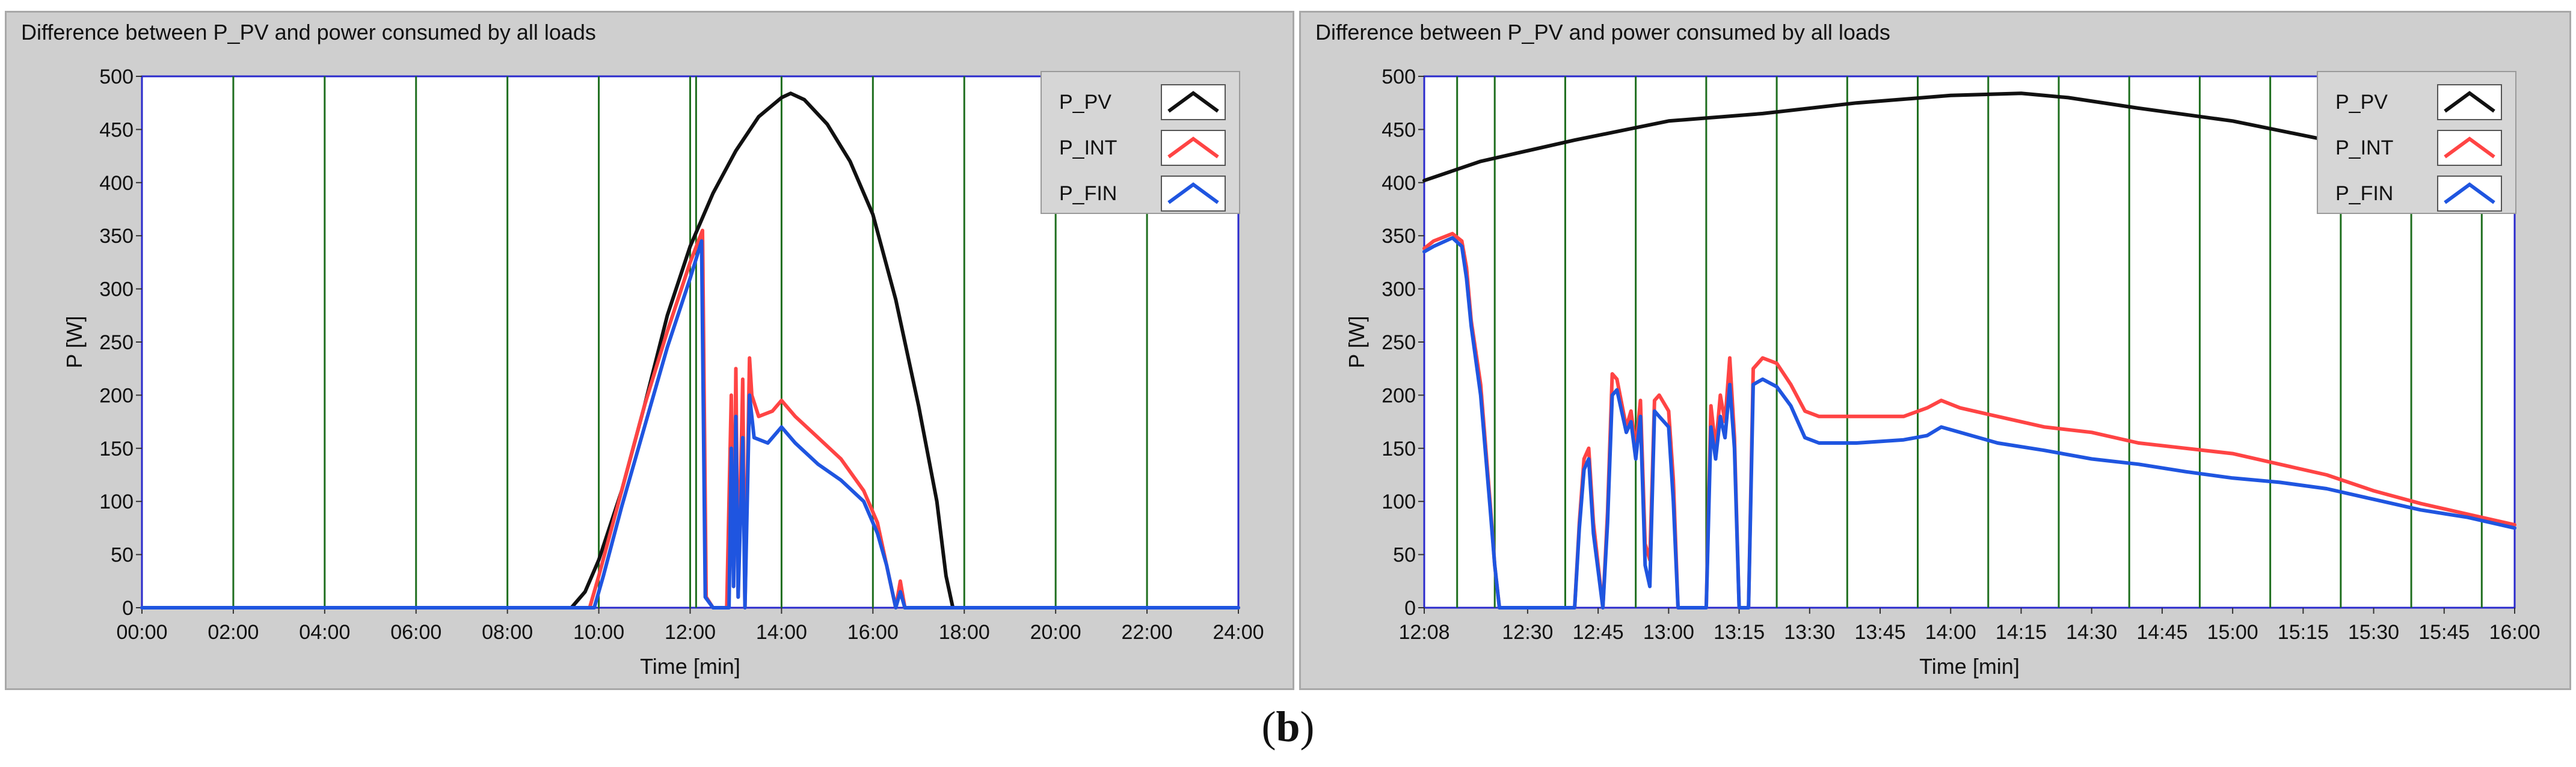 This screenshot has width=2576, height=767. What do you see at coordinates (2161, 632) in the screenshot?
I see `x-tick-label: 14:45` at bounding box center [2161, 632].